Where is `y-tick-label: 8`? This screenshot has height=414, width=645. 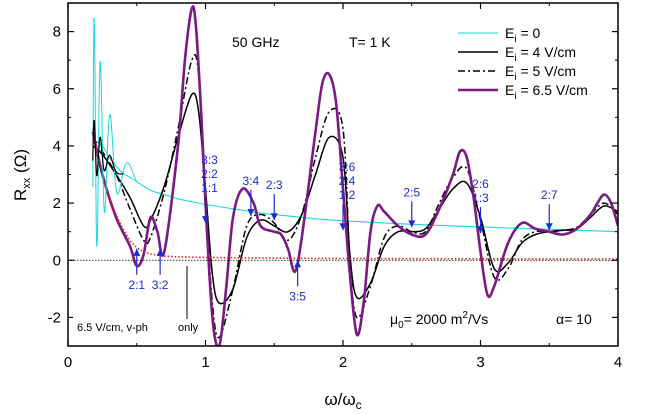
y-tick-label: 8 is located at coordinates (57, 32).